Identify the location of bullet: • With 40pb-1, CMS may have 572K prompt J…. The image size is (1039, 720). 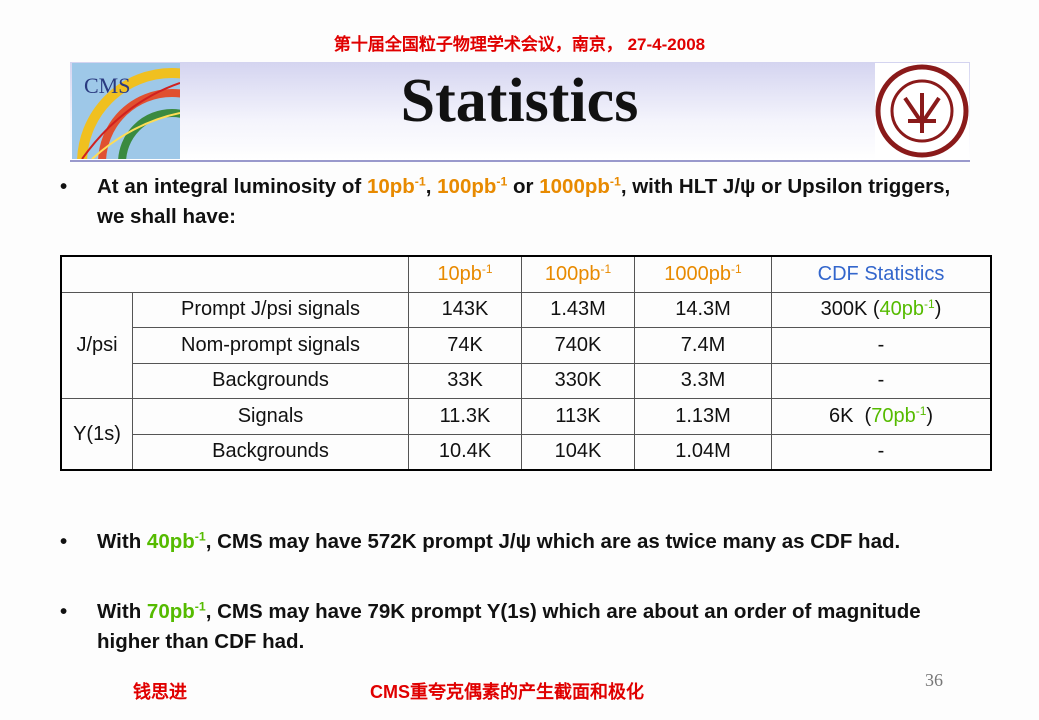
(480, 541).